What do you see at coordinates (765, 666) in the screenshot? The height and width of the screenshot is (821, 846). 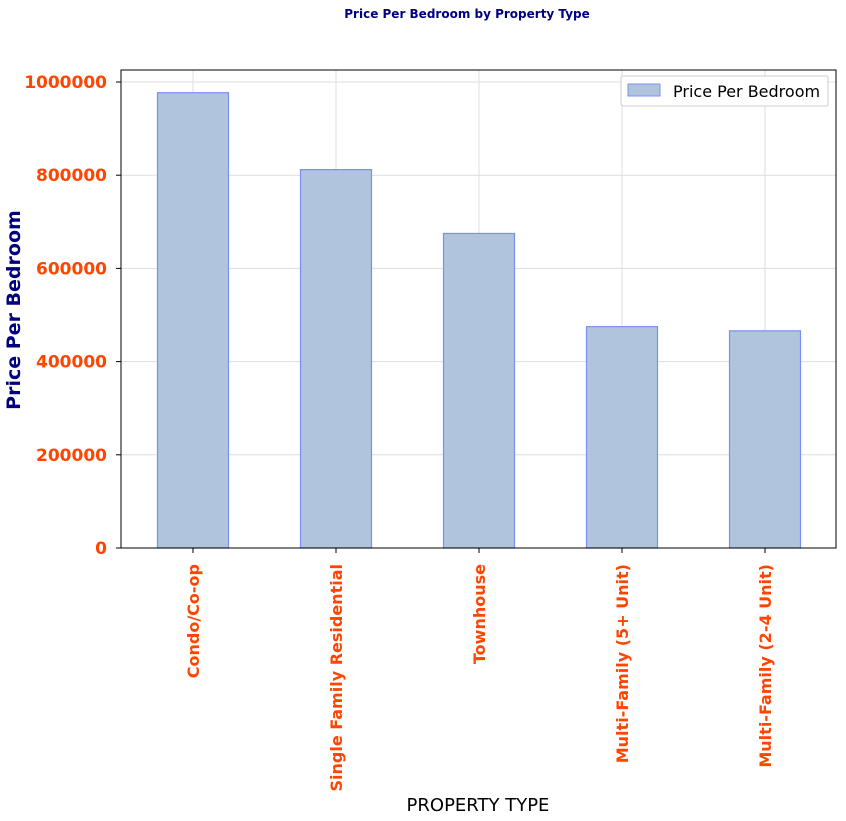 I see `x-tick-label: Multi-Family (2-4 Unit)` at bounding box center [765, 666].